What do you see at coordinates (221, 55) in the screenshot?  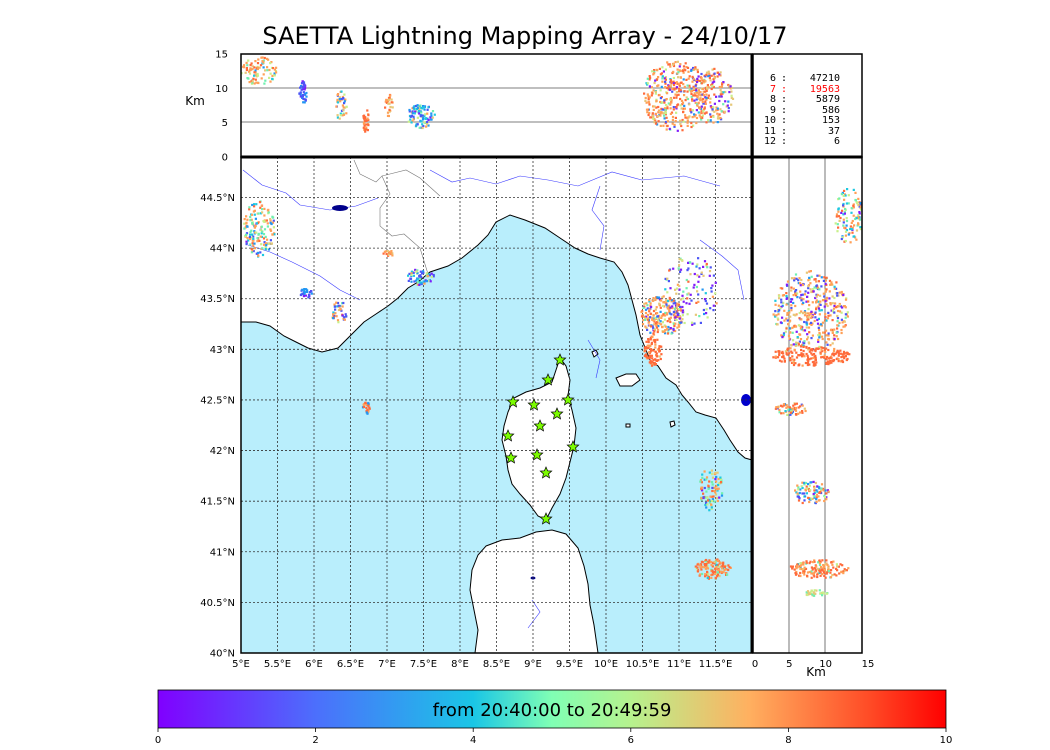 I see `altitude-tick-label: 15` at bounding box center [221, 55].